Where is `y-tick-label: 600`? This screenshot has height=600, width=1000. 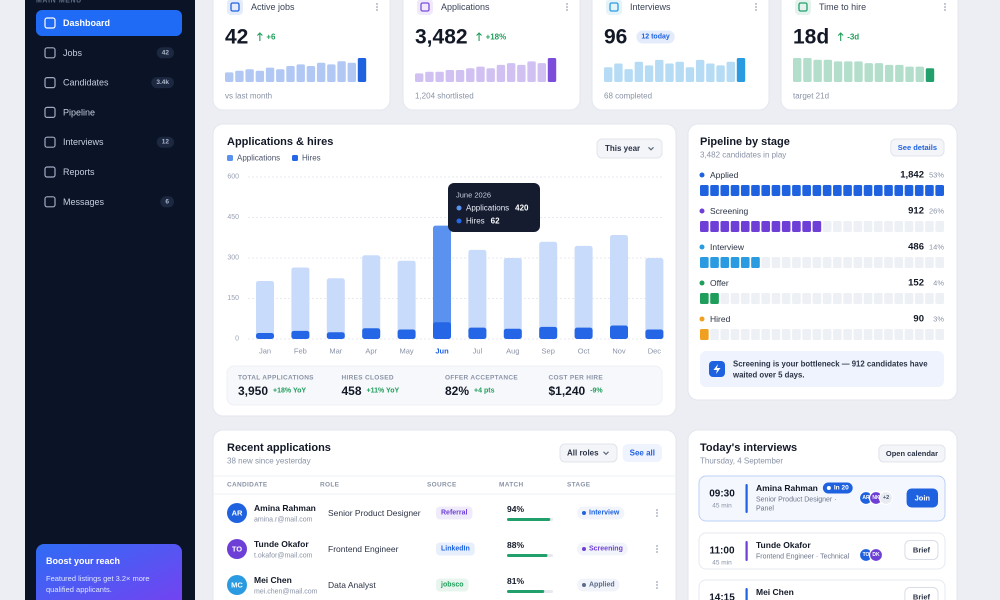
y-tick-label: 600 is located at coordinates (233, 177).